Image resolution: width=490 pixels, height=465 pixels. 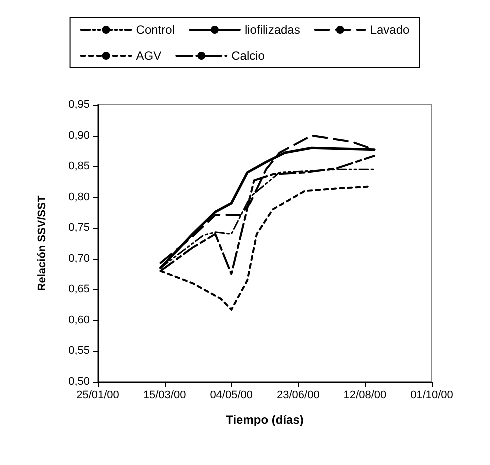 I want to click on x-tick-label: 23/06/00, so click(x=298, y=396).